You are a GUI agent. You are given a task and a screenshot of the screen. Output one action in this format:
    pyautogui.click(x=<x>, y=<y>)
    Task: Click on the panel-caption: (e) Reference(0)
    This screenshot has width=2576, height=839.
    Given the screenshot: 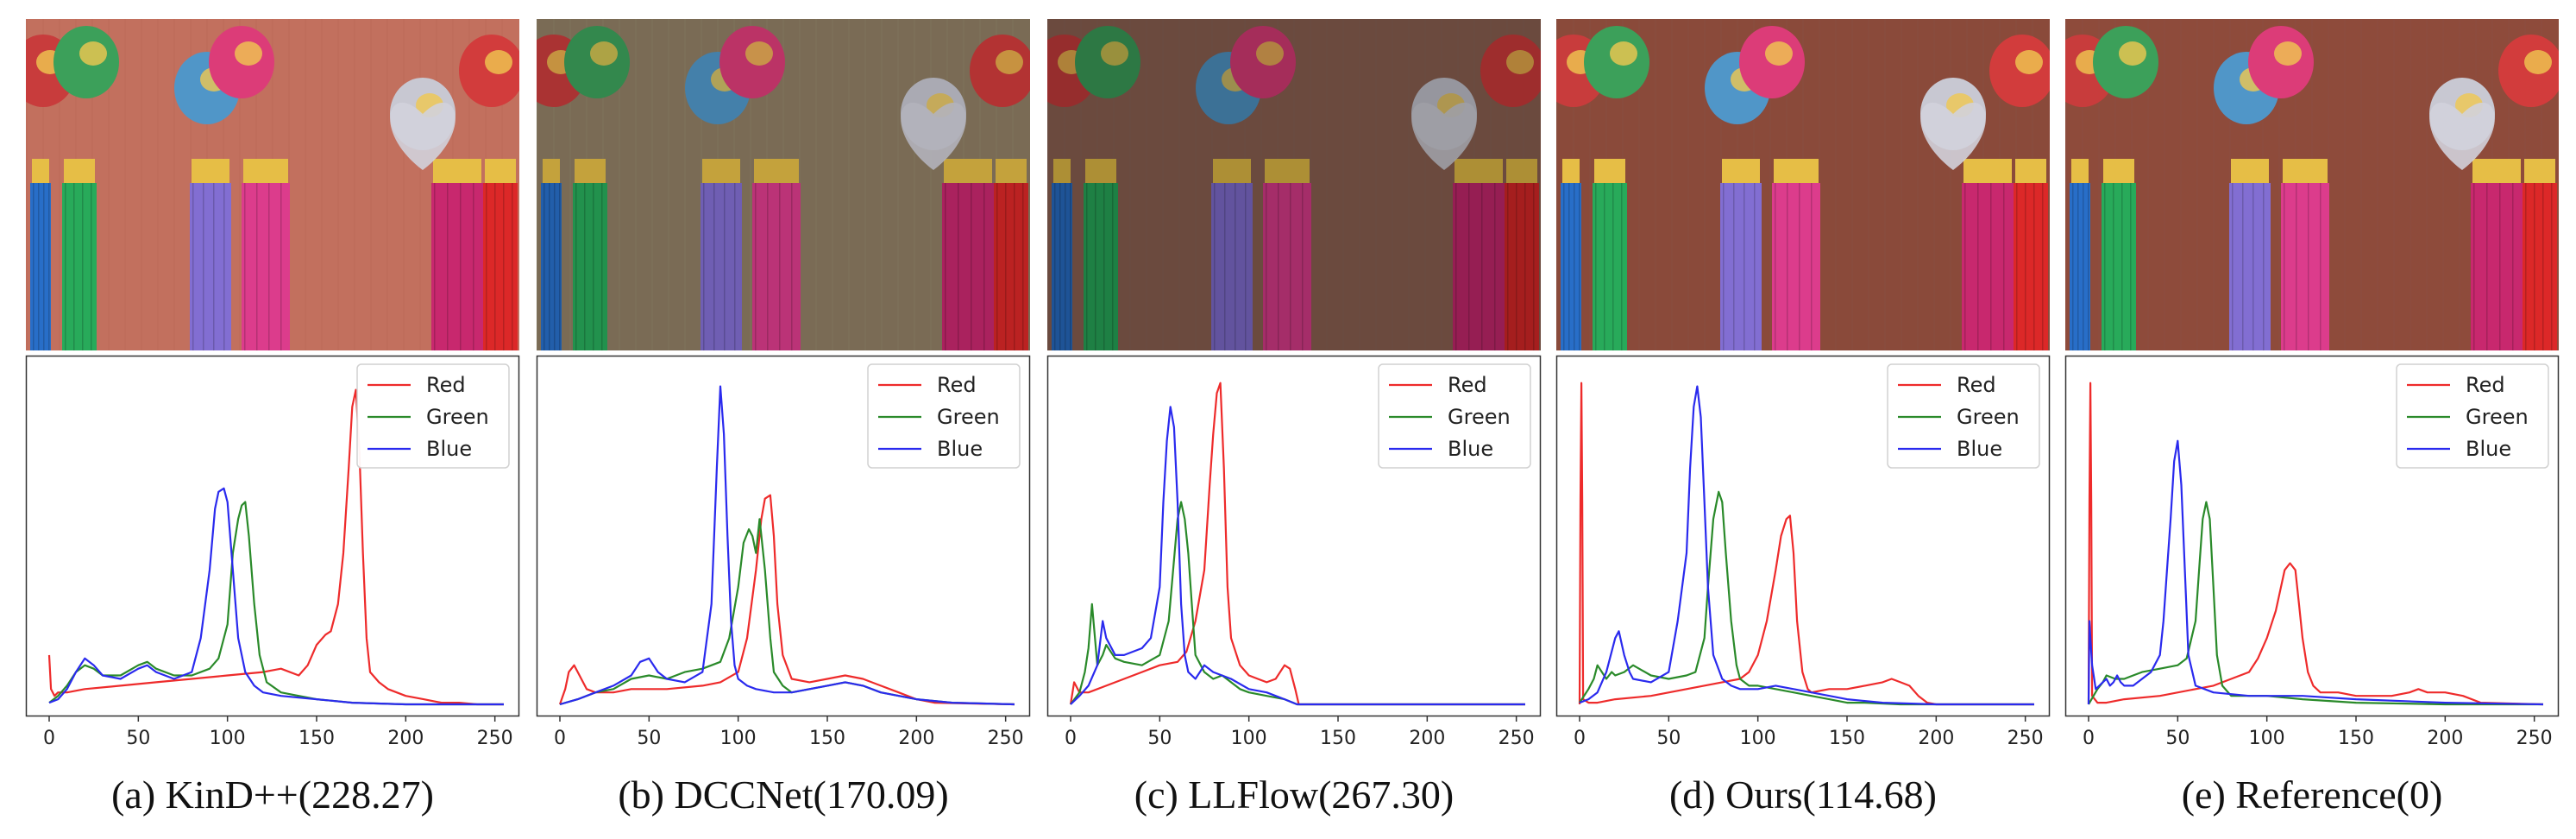 What is the action you would take?
    pyautogui.click(x=2312, y=795)
    